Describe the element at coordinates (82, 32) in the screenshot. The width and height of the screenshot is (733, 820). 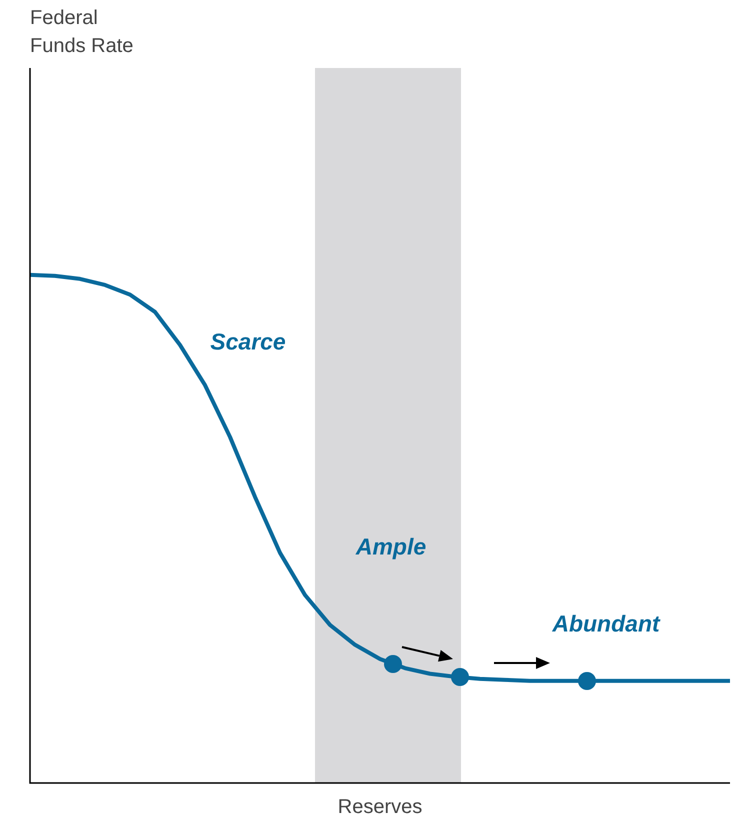
I see `text: Federal Funds Rate` at that location.